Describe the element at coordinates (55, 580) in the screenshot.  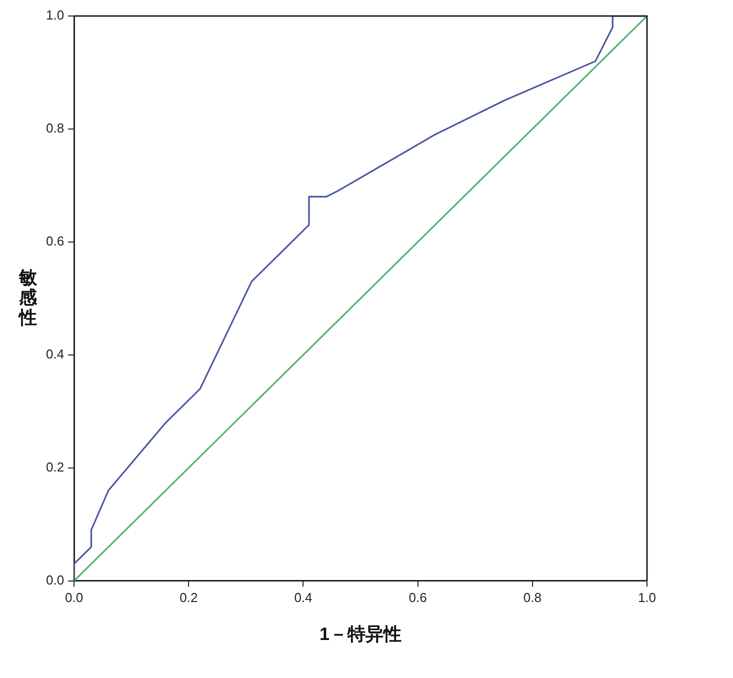
I see `y-tick-label: 0.0` at that location.